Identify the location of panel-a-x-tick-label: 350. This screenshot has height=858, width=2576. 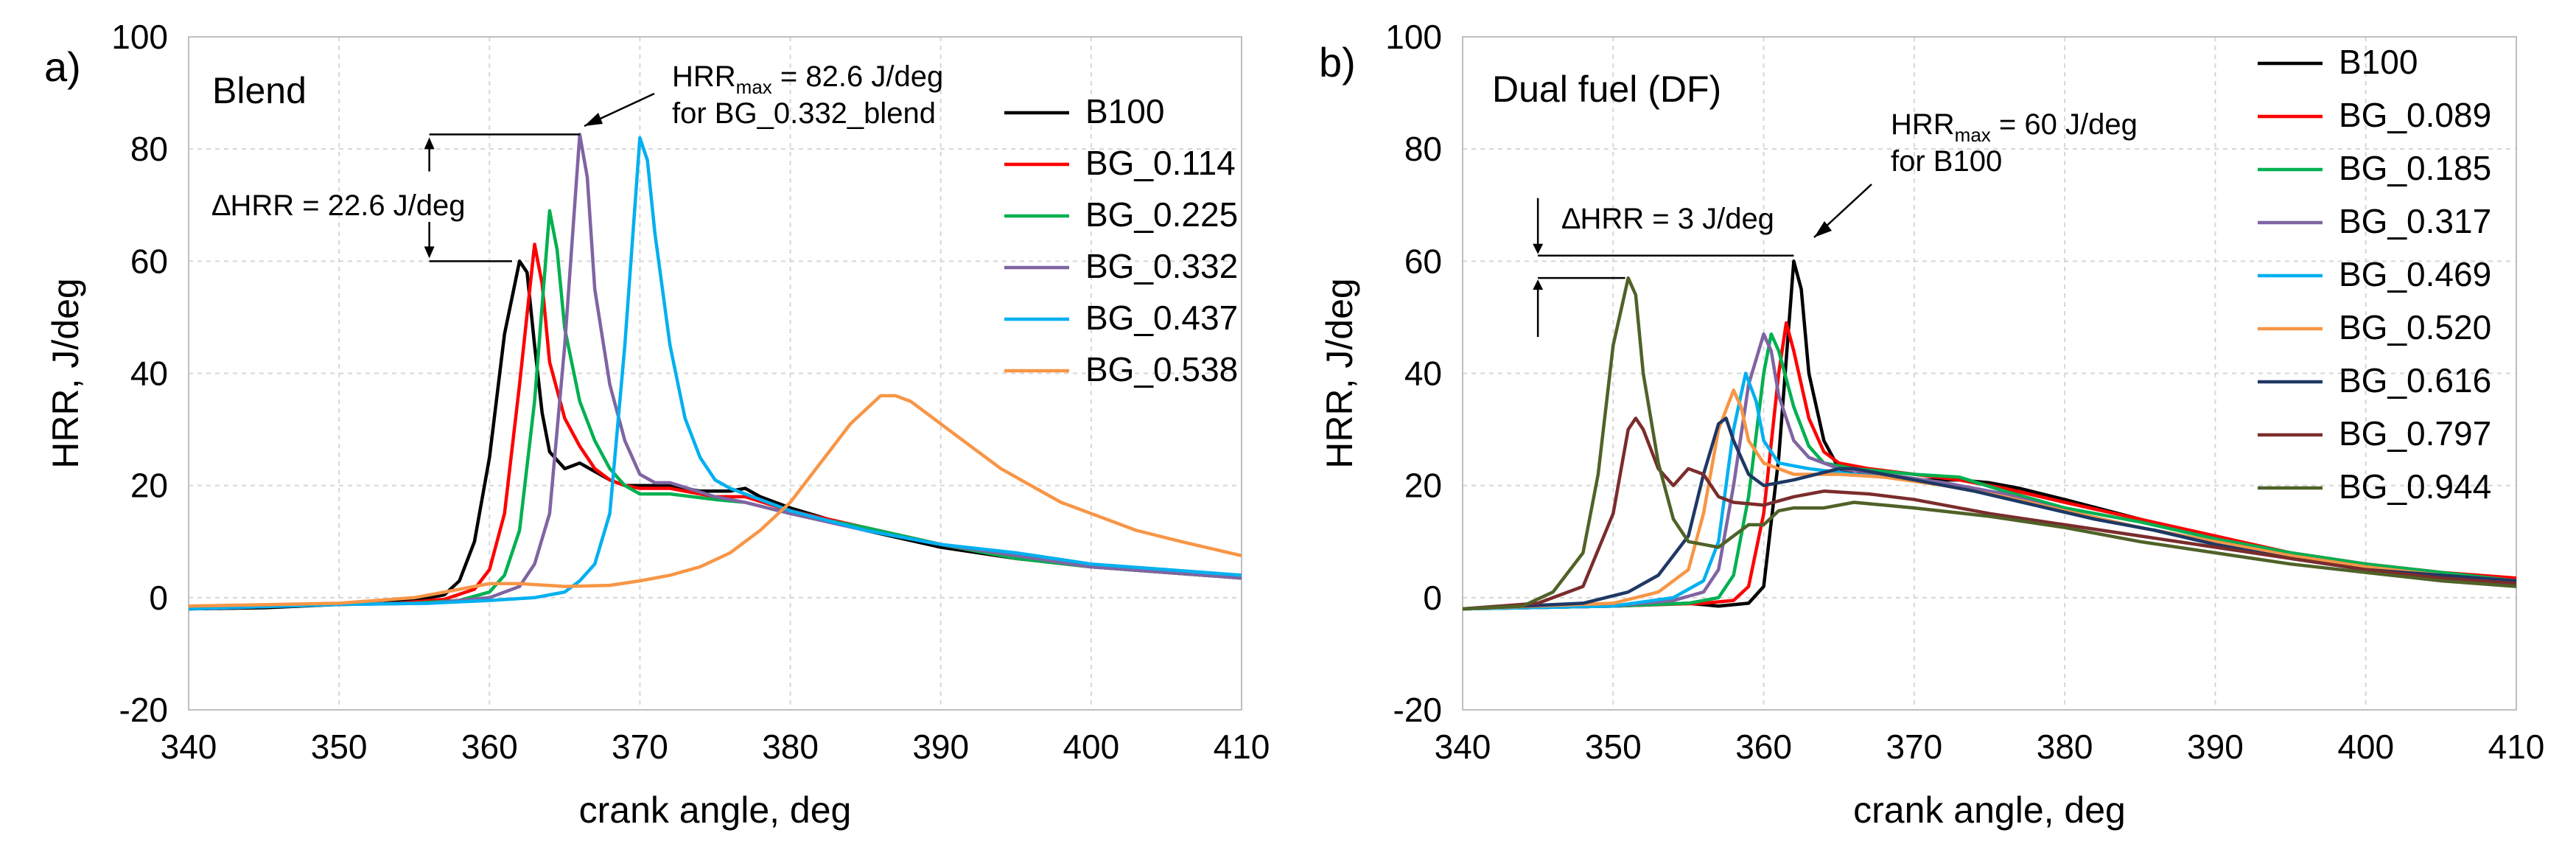
(339, 747).